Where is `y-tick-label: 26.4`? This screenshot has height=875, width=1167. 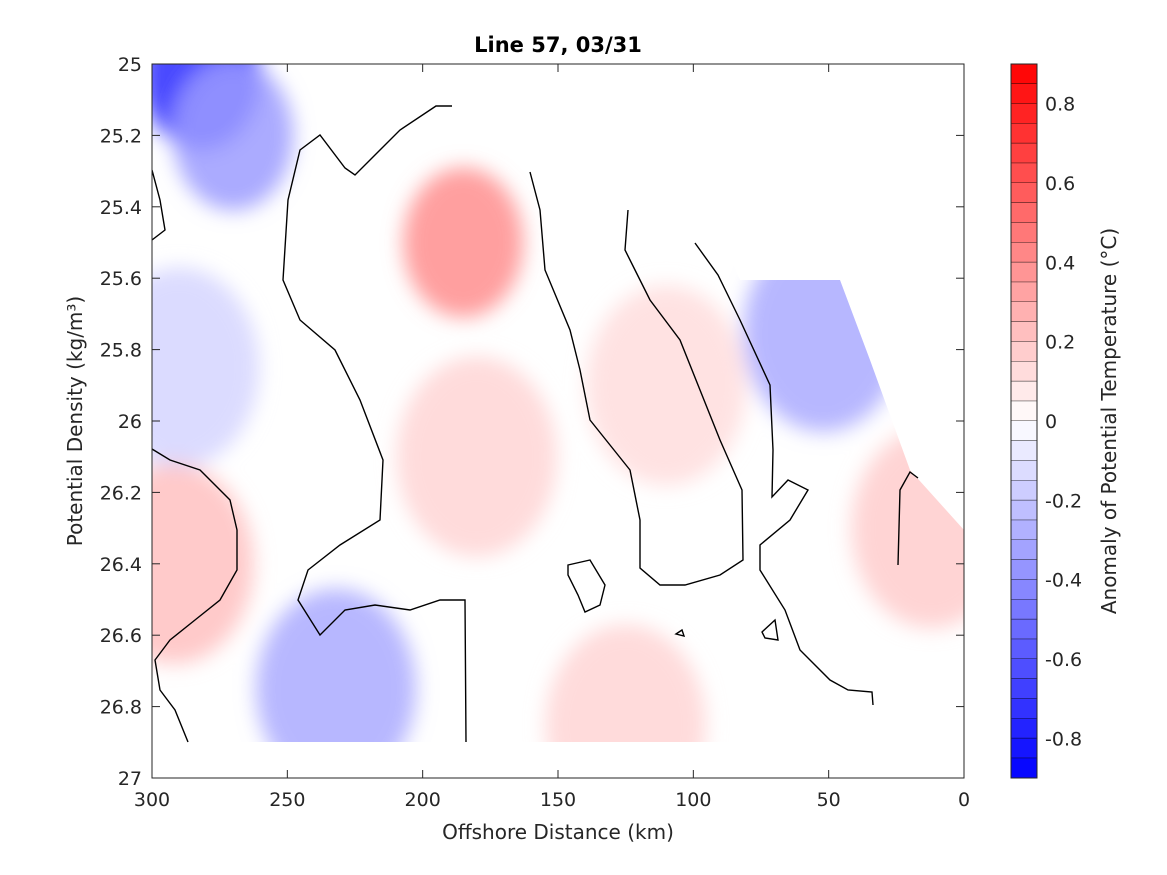 y-tick-label: 26.4 is located at coordinates (121, 565).